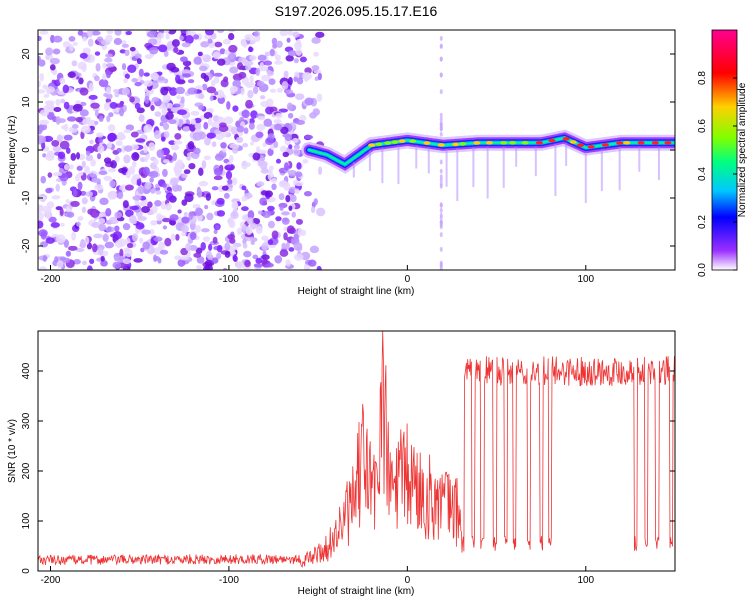 The height and width of the screenshot is (600, 750). What do you see at coordinates (356, 291) in the screenshot?
I see `top-x-axis-label: Height of straight line (km)` at bounding box center [356, 291].